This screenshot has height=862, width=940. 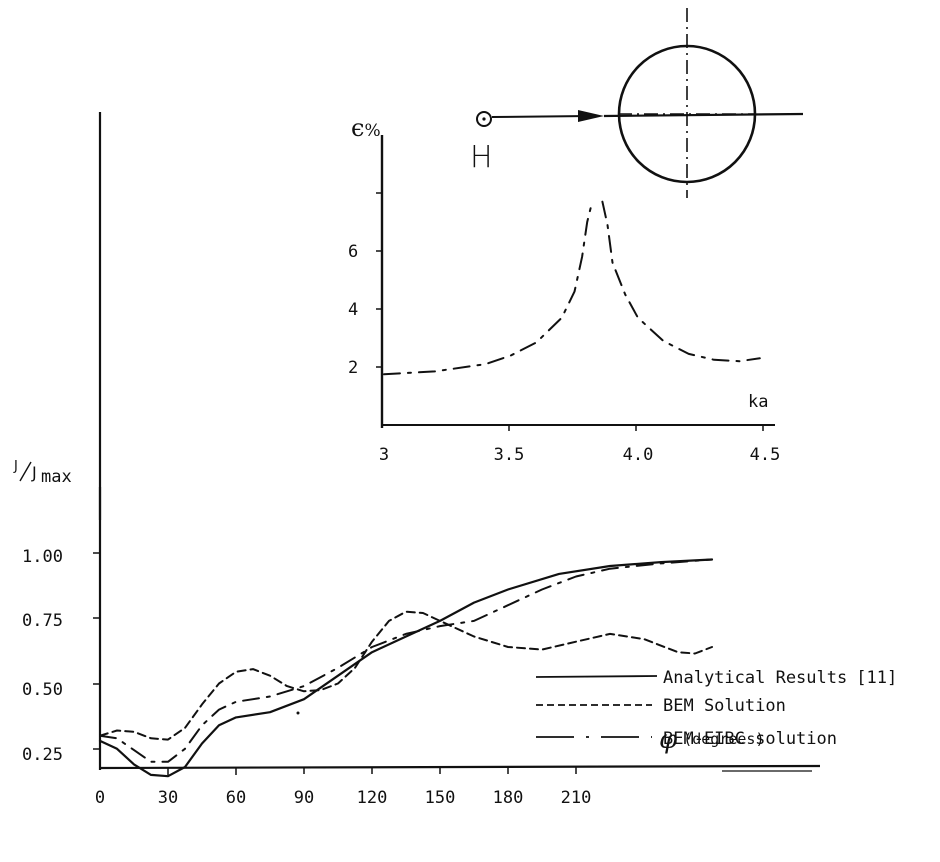 What do you see at coordinates (576, 798) in the screenshot?
I see `main-x-tick-label: 210` at bounding box center [576, 798].